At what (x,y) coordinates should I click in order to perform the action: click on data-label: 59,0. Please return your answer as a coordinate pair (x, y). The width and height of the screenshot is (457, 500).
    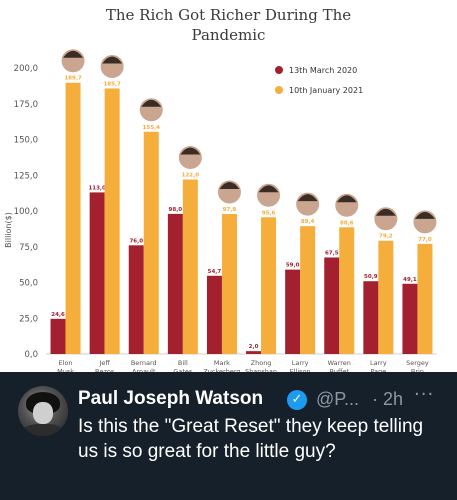
    Looking at the image, I should click on (293, 266).